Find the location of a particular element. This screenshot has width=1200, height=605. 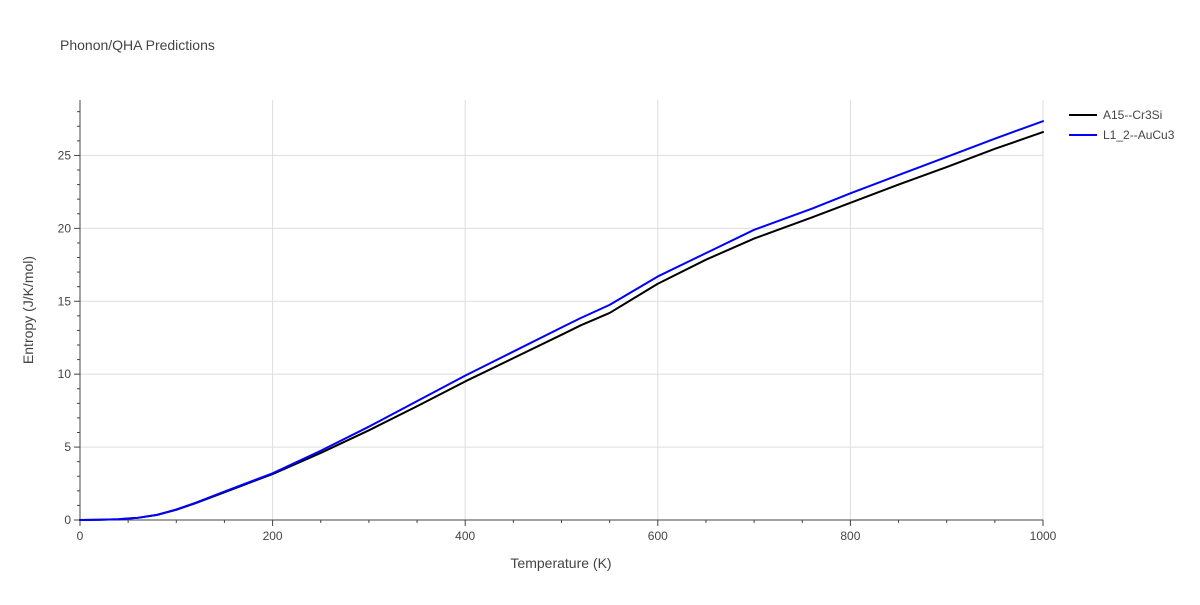

y-axis-title: Entropy (J/K/mol) is located at coordinates (28, 310).